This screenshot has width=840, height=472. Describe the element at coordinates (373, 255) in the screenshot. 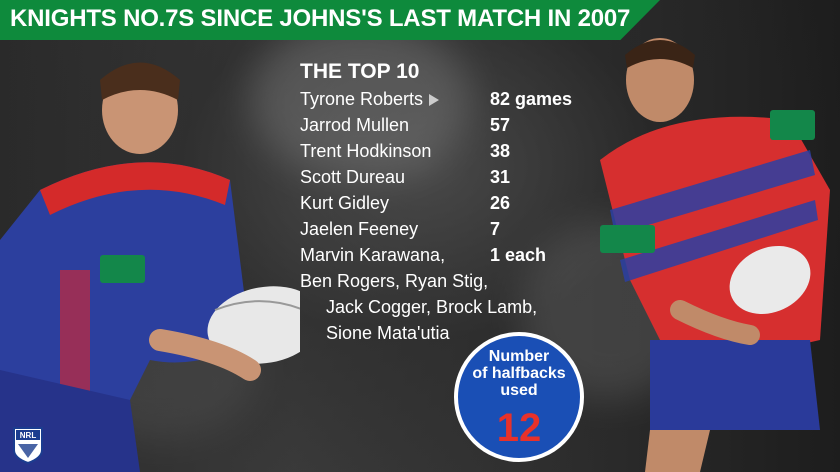

I see `player-name: Marvin Karawana,` at that location.